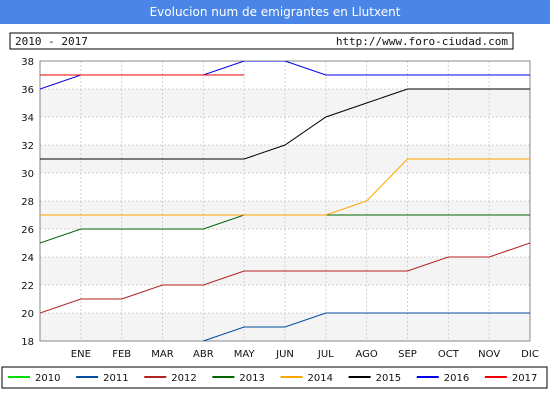 Image resolution: width=550 pixels, height=400 pixels. I want to click on legend, so click(274, 377).